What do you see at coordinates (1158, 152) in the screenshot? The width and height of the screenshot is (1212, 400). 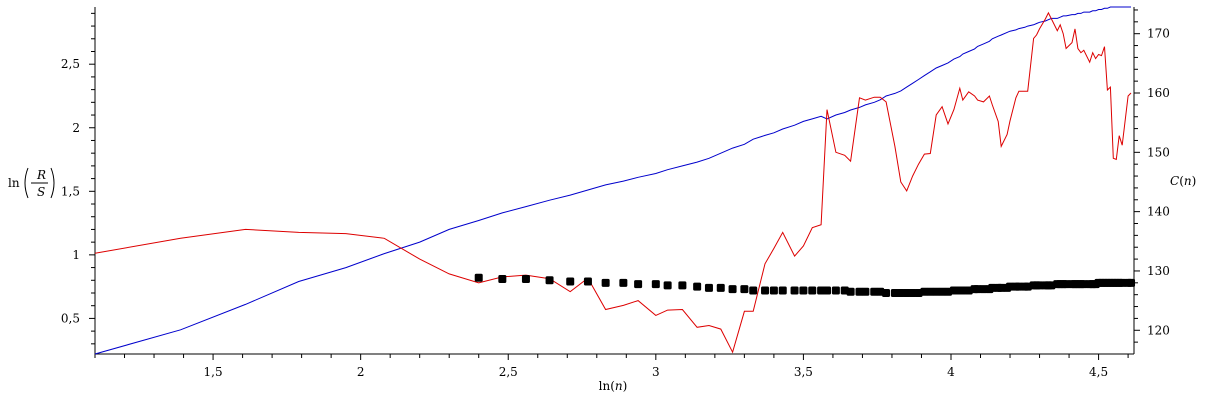 I see `y-right-tick-label: 150` at bounding box center [1158, 152].